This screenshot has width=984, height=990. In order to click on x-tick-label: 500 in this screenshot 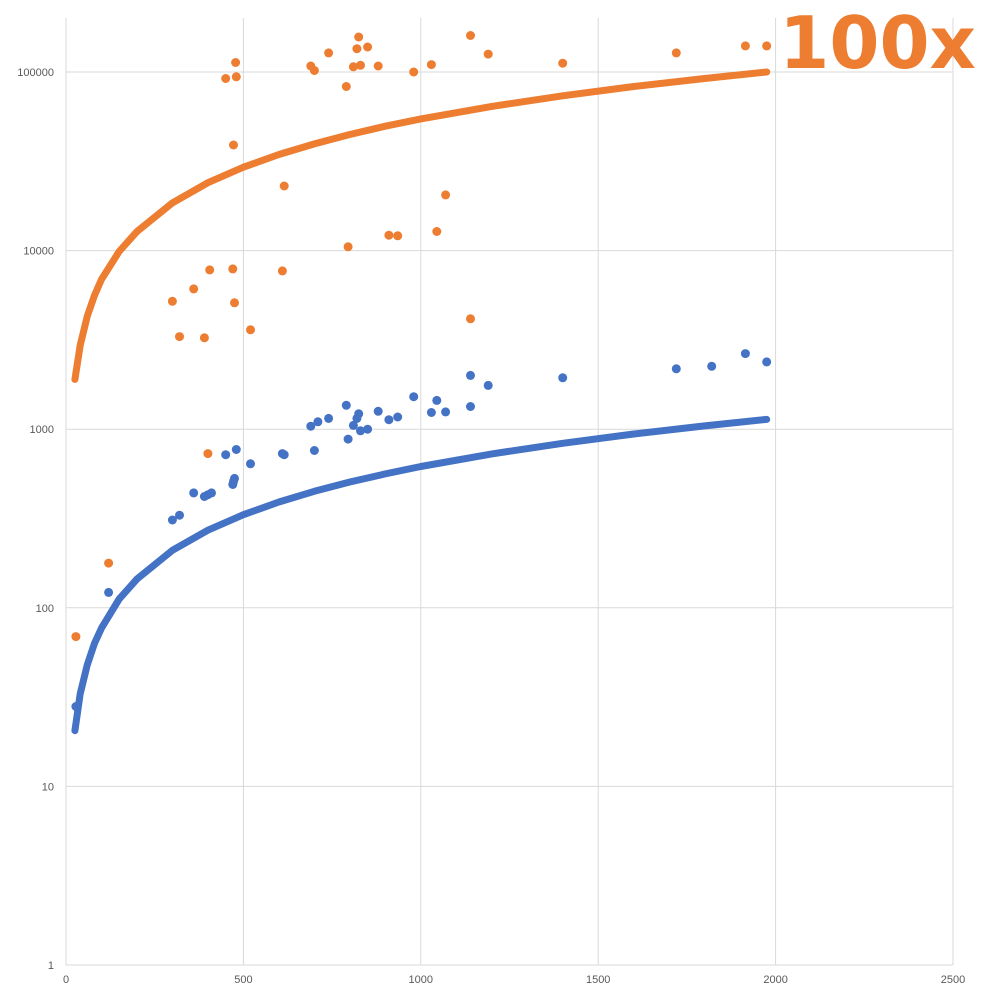, I will do `click(243, 980)`.